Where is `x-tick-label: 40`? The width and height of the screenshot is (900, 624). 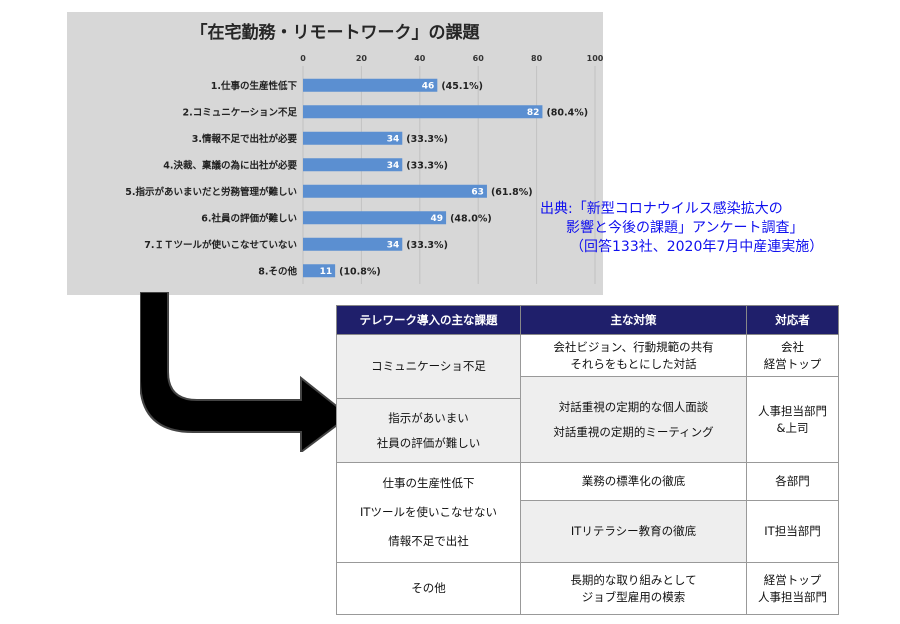
x-tick-label: 40 is located at coordinates (420, 58).